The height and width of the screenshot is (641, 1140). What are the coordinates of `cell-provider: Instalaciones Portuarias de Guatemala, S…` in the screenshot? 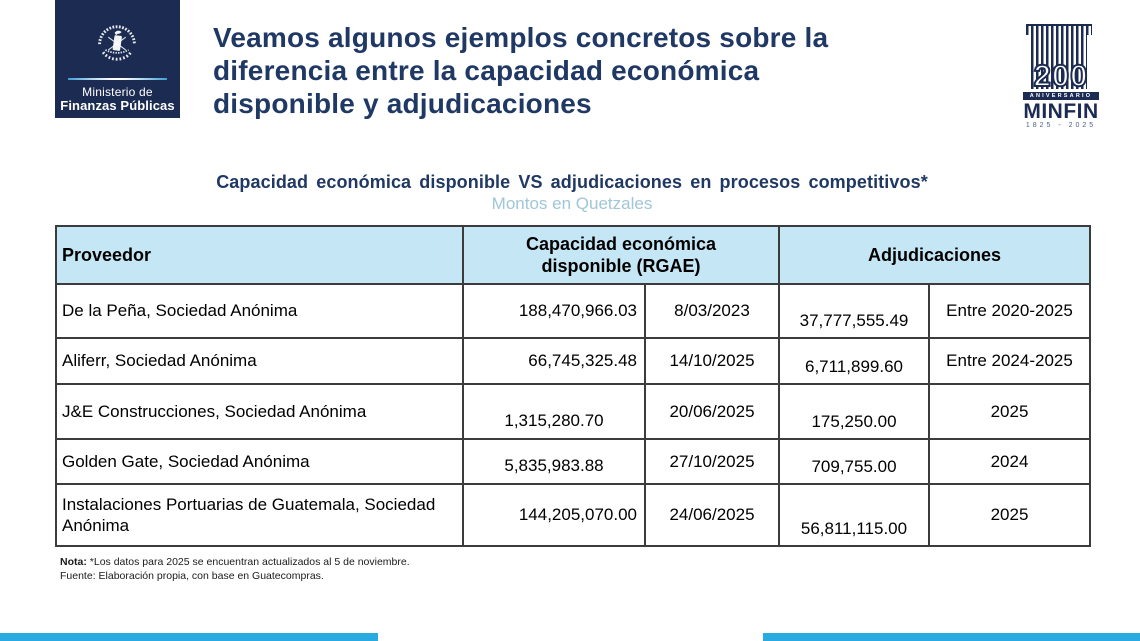 It's located at (259, 515).